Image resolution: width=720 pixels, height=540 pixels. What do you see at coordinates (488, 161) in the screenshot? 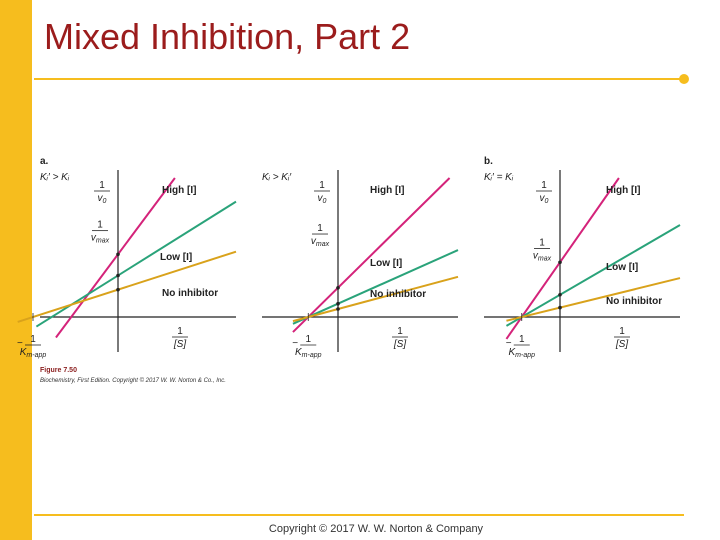
I see `panel-label: b.` at bounding box center [488, 161].